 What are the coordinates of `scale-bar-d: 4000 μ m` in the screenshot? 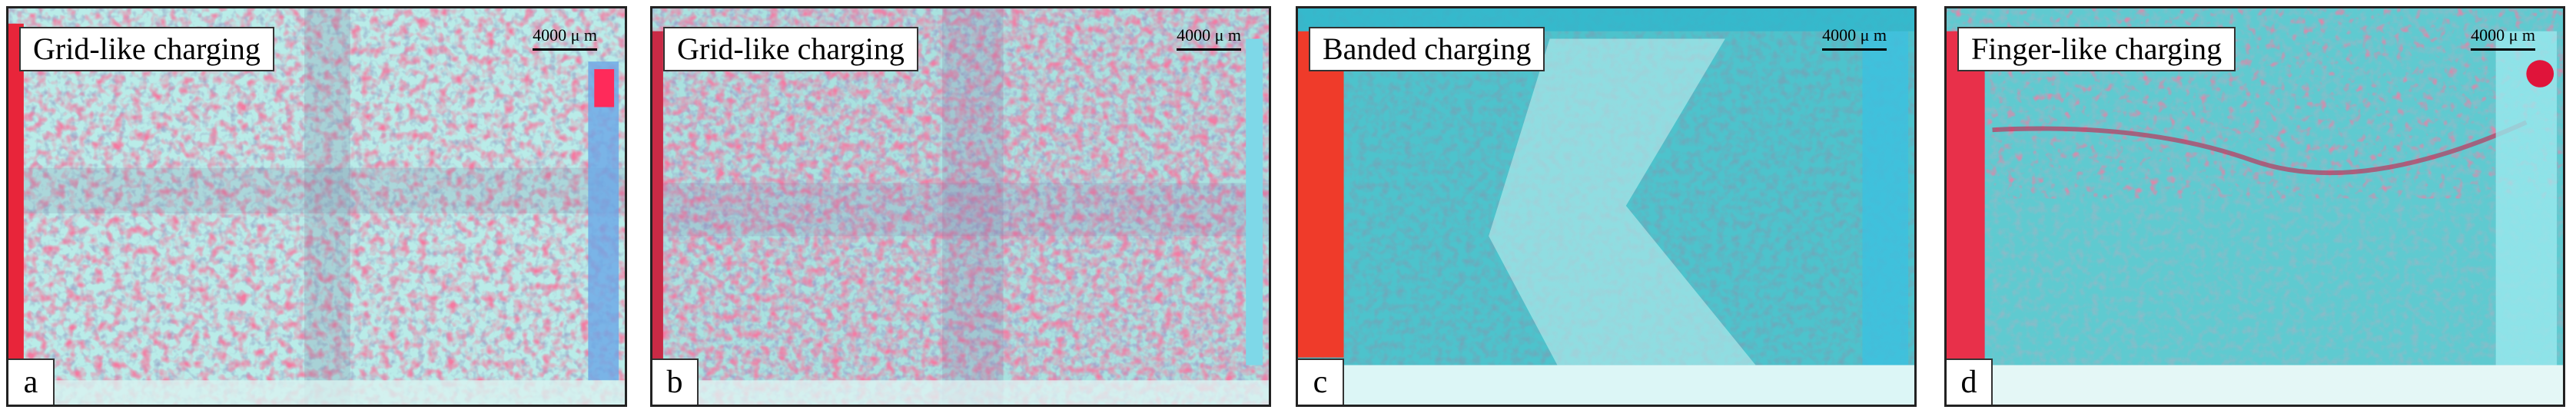 It's located at (2503, 38).